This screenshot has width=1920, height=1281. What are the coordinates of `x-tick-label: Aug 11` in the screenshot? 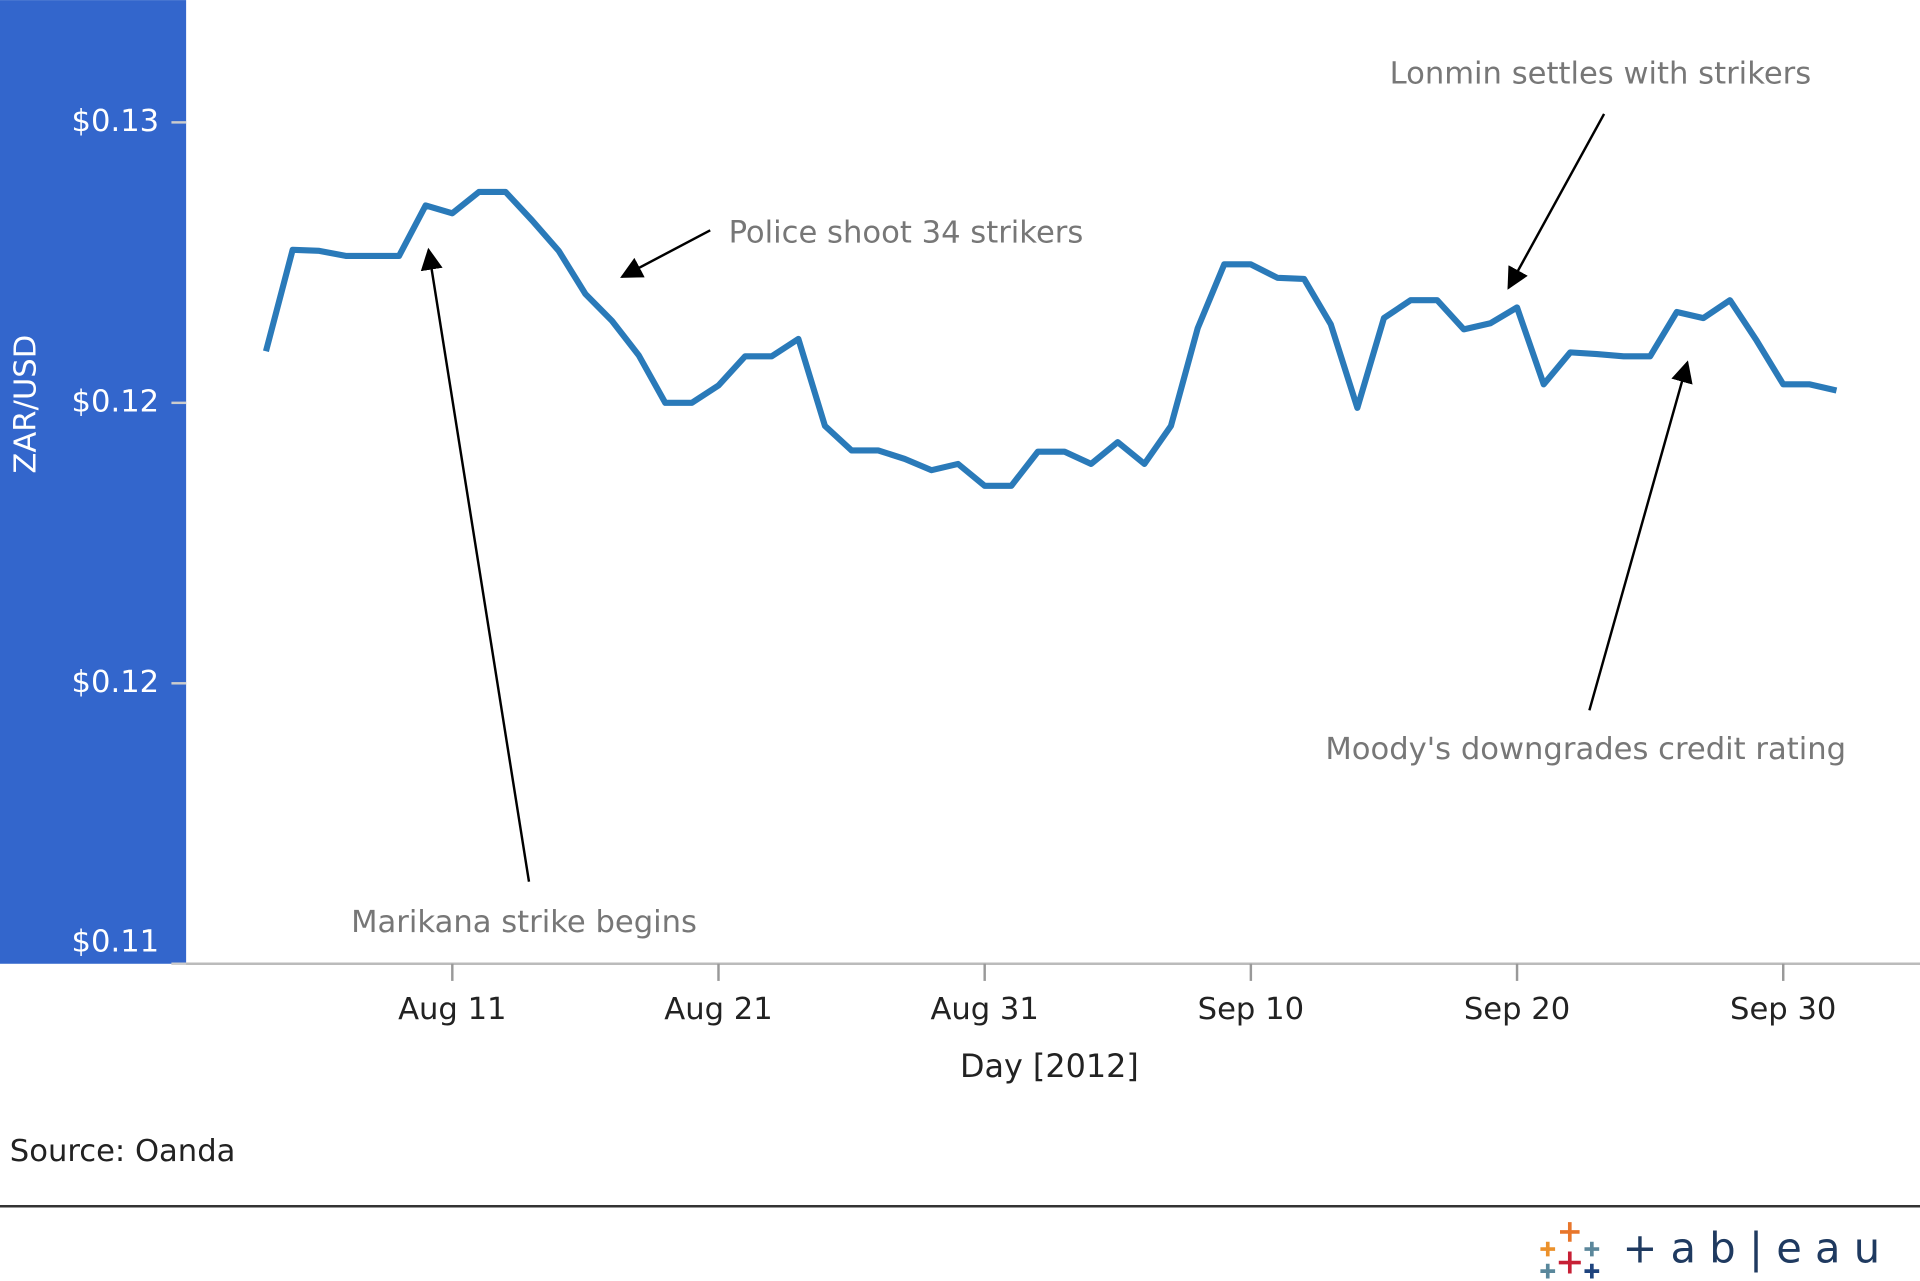 It's located at (452, 1009).